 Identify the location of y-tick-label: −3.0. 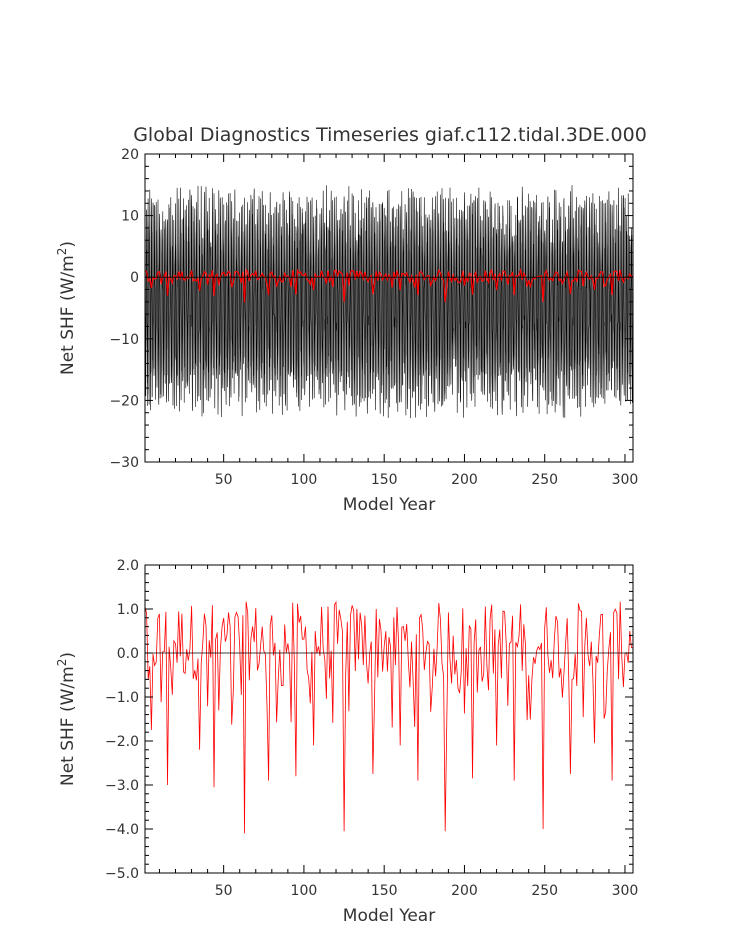
(122, 786).